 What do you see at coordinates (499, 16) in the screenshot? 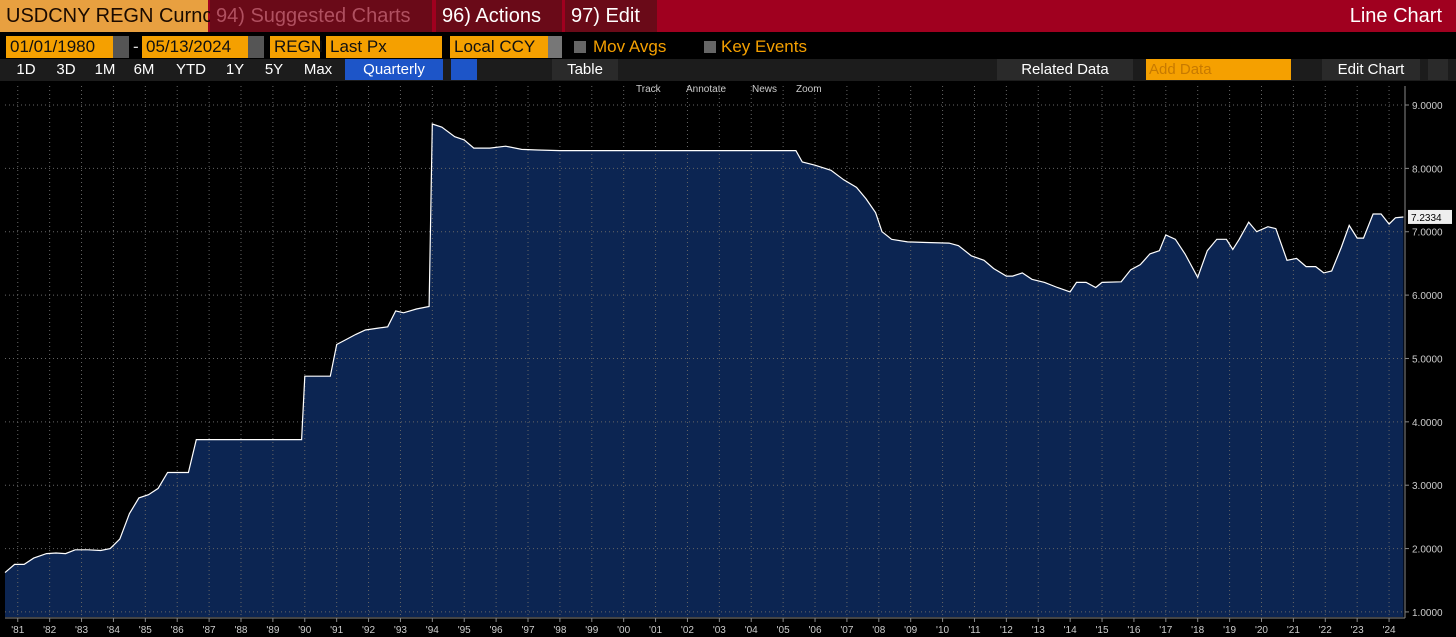
I see `menu: 96) Actions` at bounding box center [499, 16].